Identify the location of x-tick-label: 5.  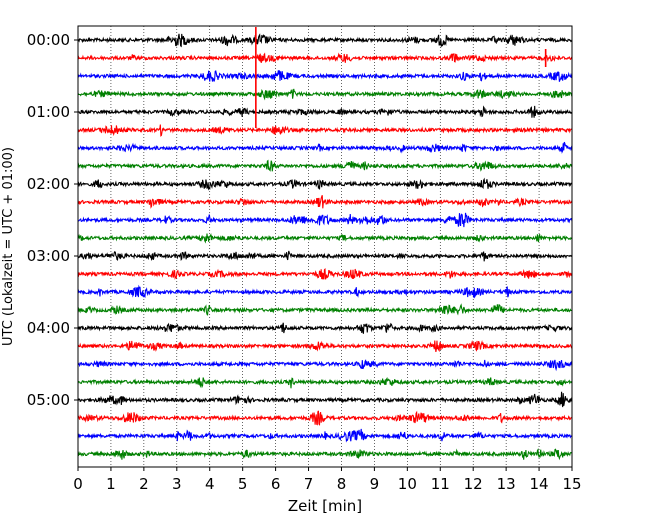
(243, 484).